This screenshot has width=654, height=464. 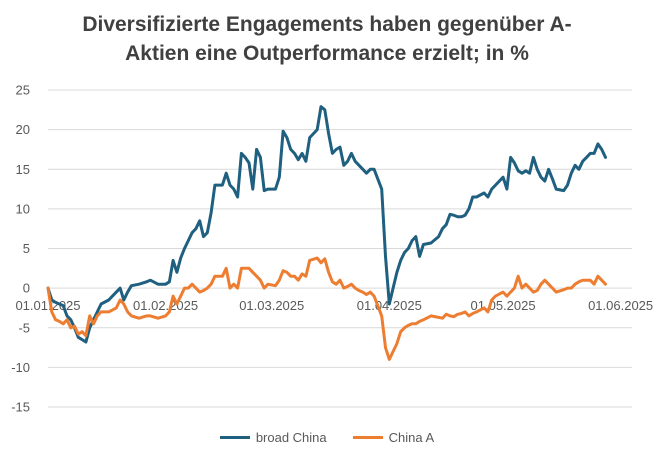 What do you see at coordinates (23, 90) in the screenshot?
I see `y-tick-label: 25` at bounding box center [23, 90].